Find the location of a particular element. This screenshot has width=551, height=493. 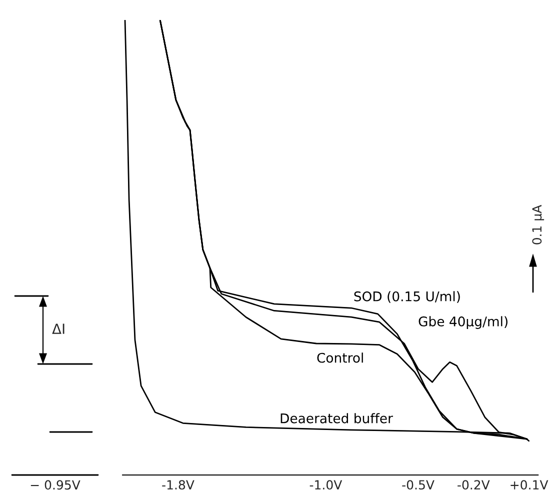

x-tick-label: -1.8V is located at coordinates (178, 485).